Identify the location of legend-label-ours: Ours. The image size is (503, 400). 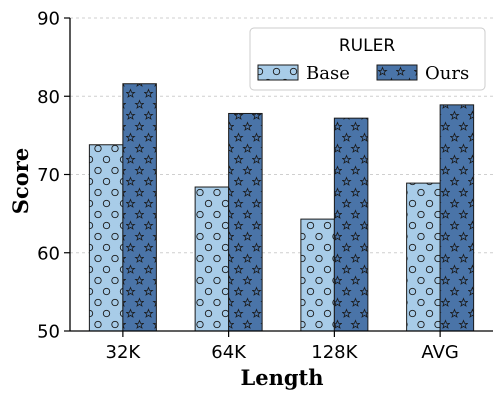
(447, 73).